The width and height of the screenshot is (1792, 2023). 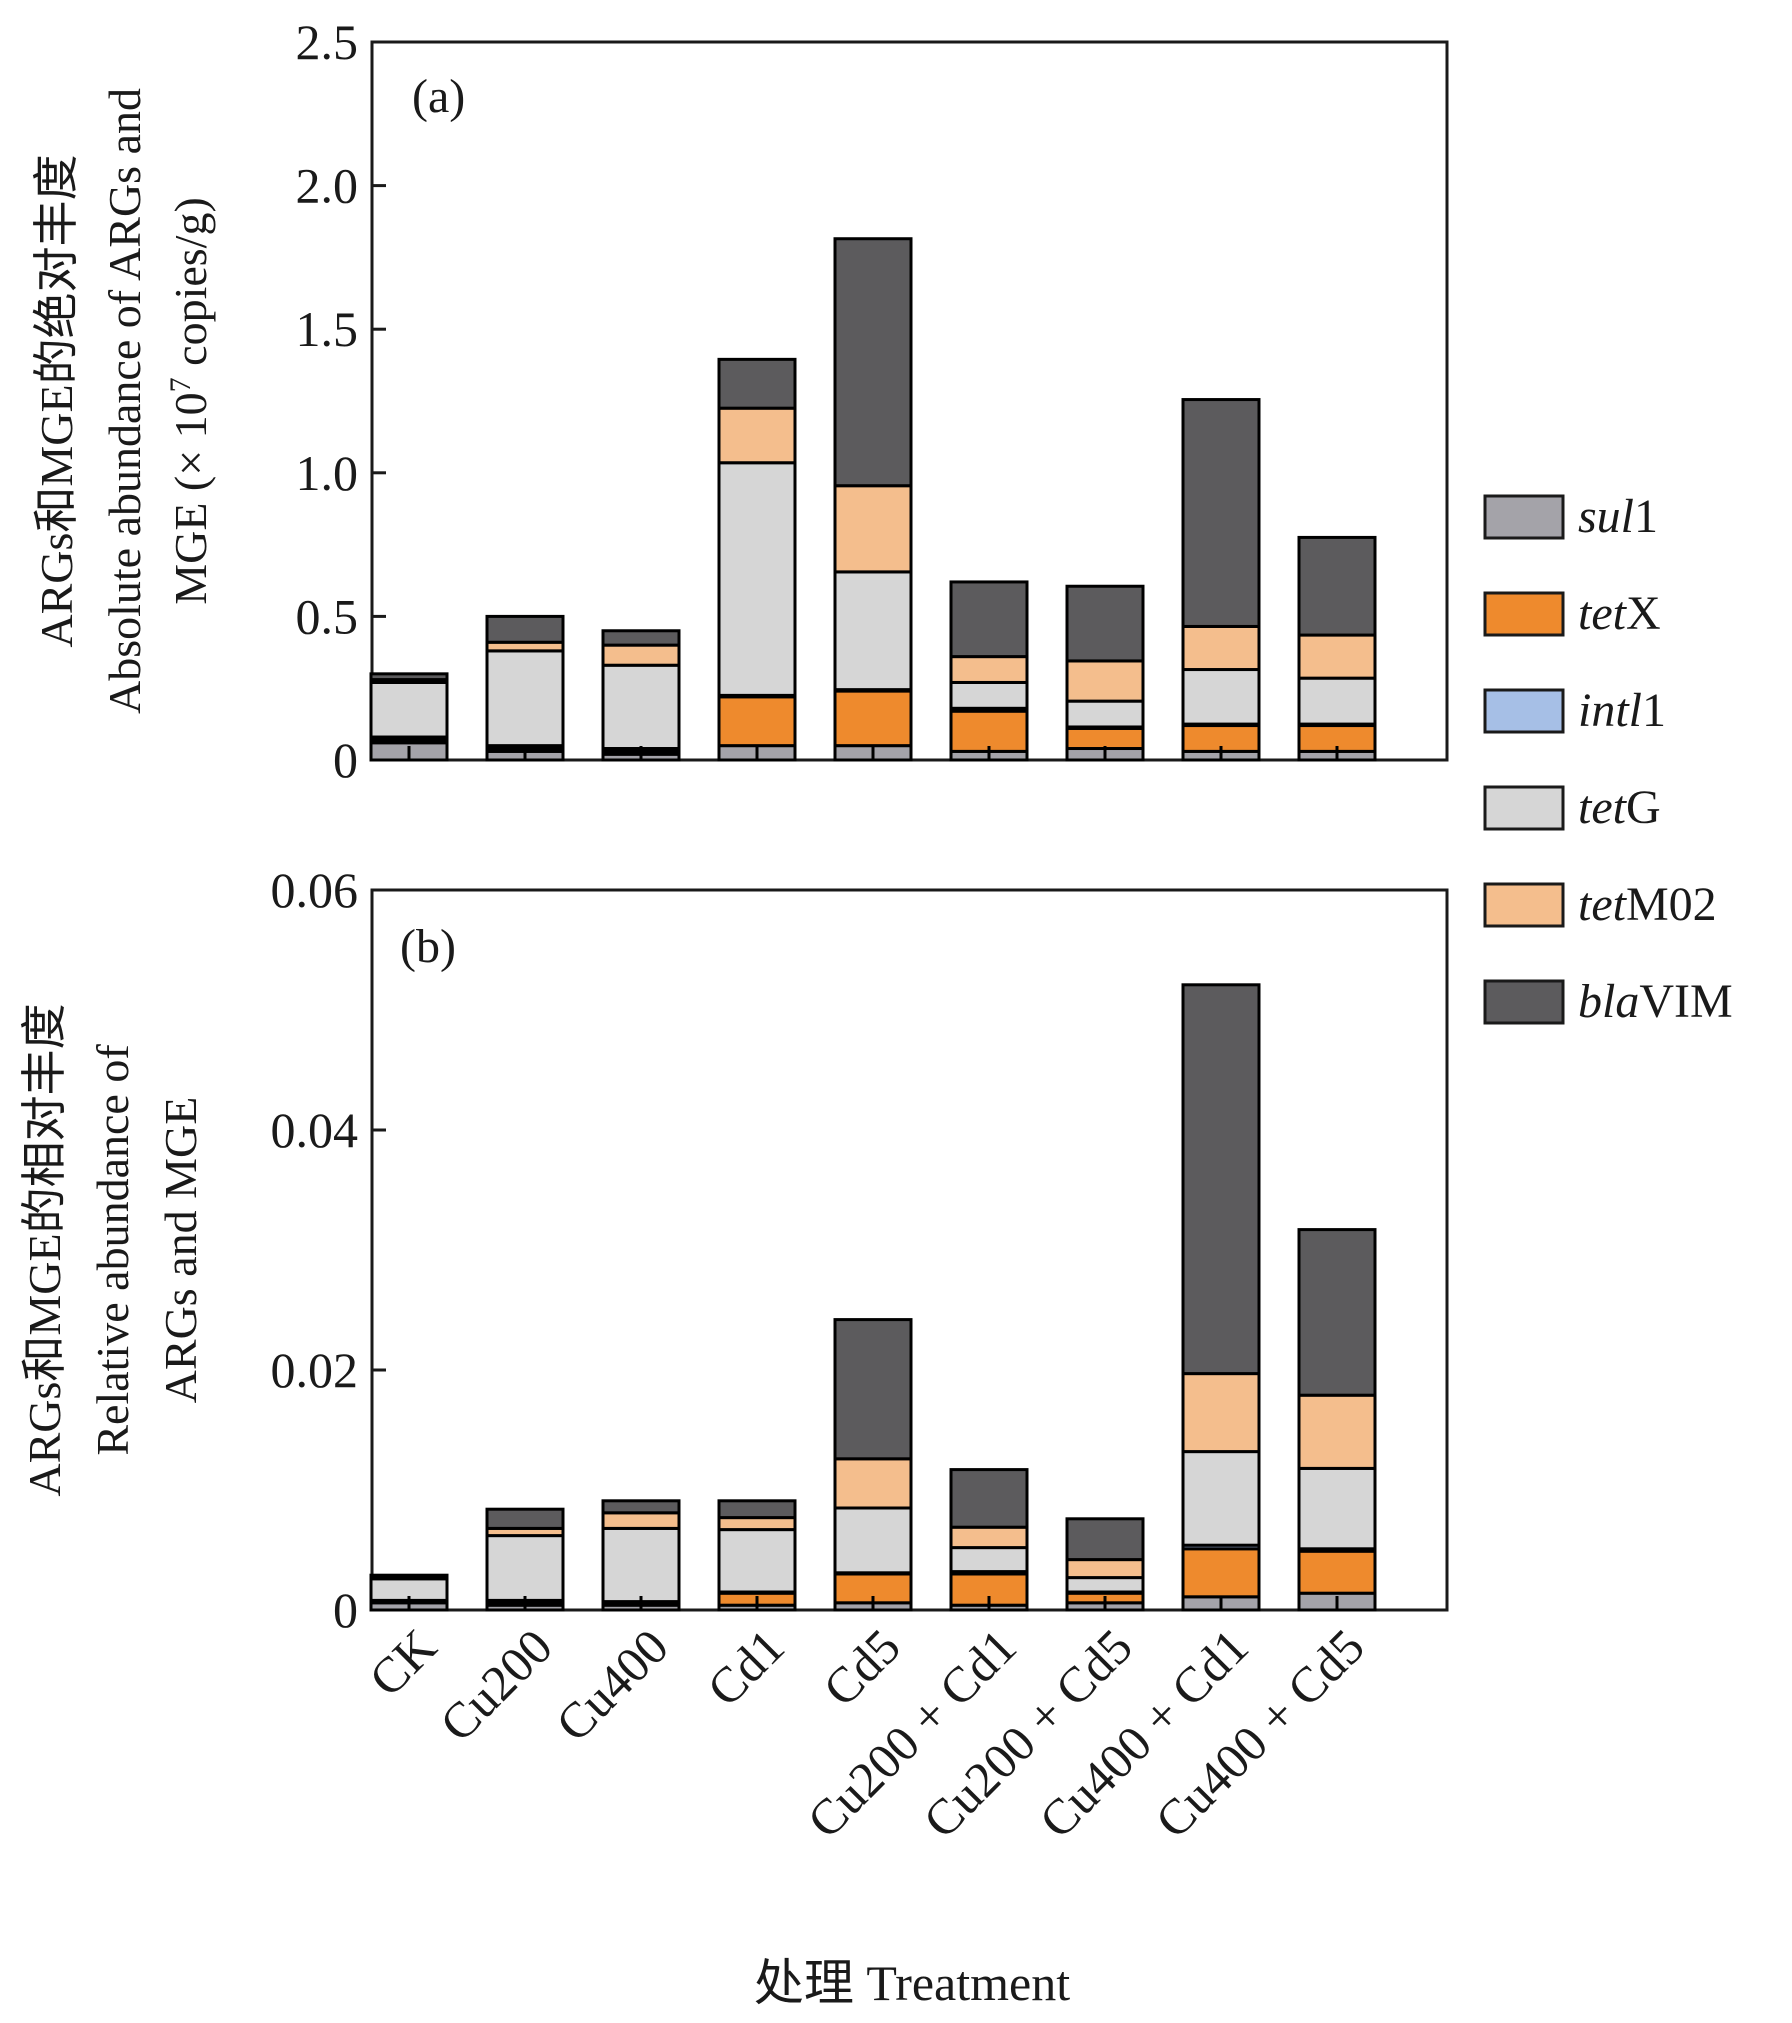 What do you see at coordinates (1608, 759) in the screenshot?
I see `legend: sul1 tetX intl1 tetG tetM02 blaVIM` at bounding box center [1608, 759].